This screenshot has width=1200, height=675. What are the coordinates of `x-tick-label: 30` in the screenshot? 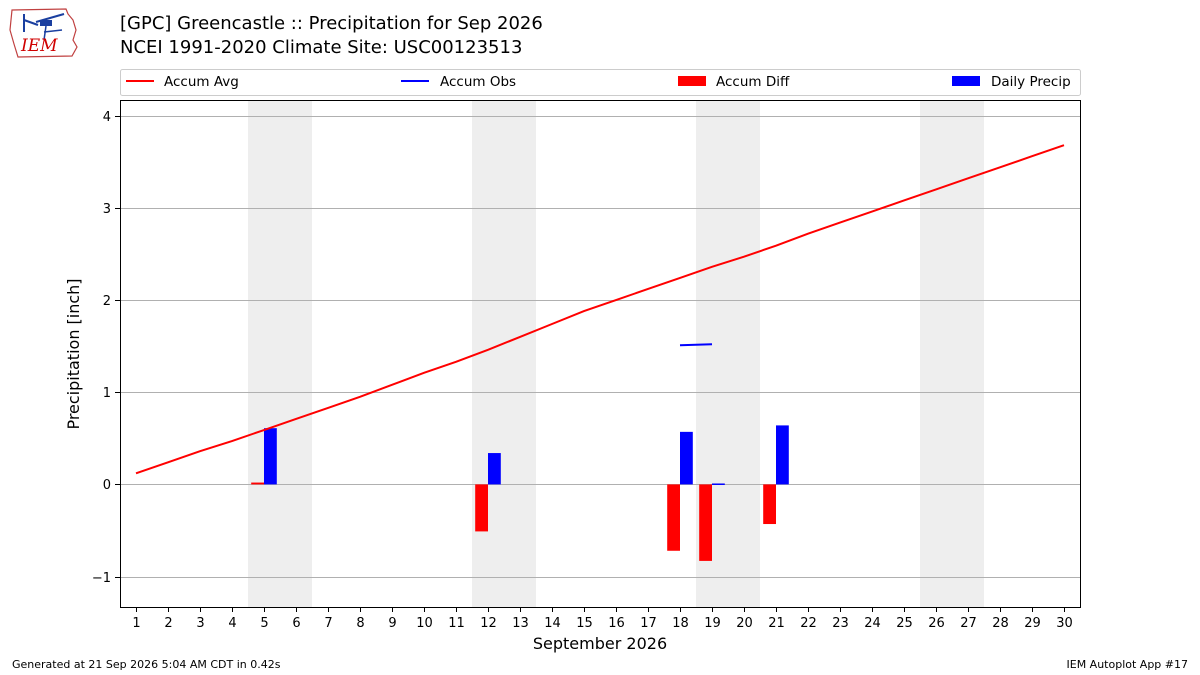 It's located at (1064, 623).